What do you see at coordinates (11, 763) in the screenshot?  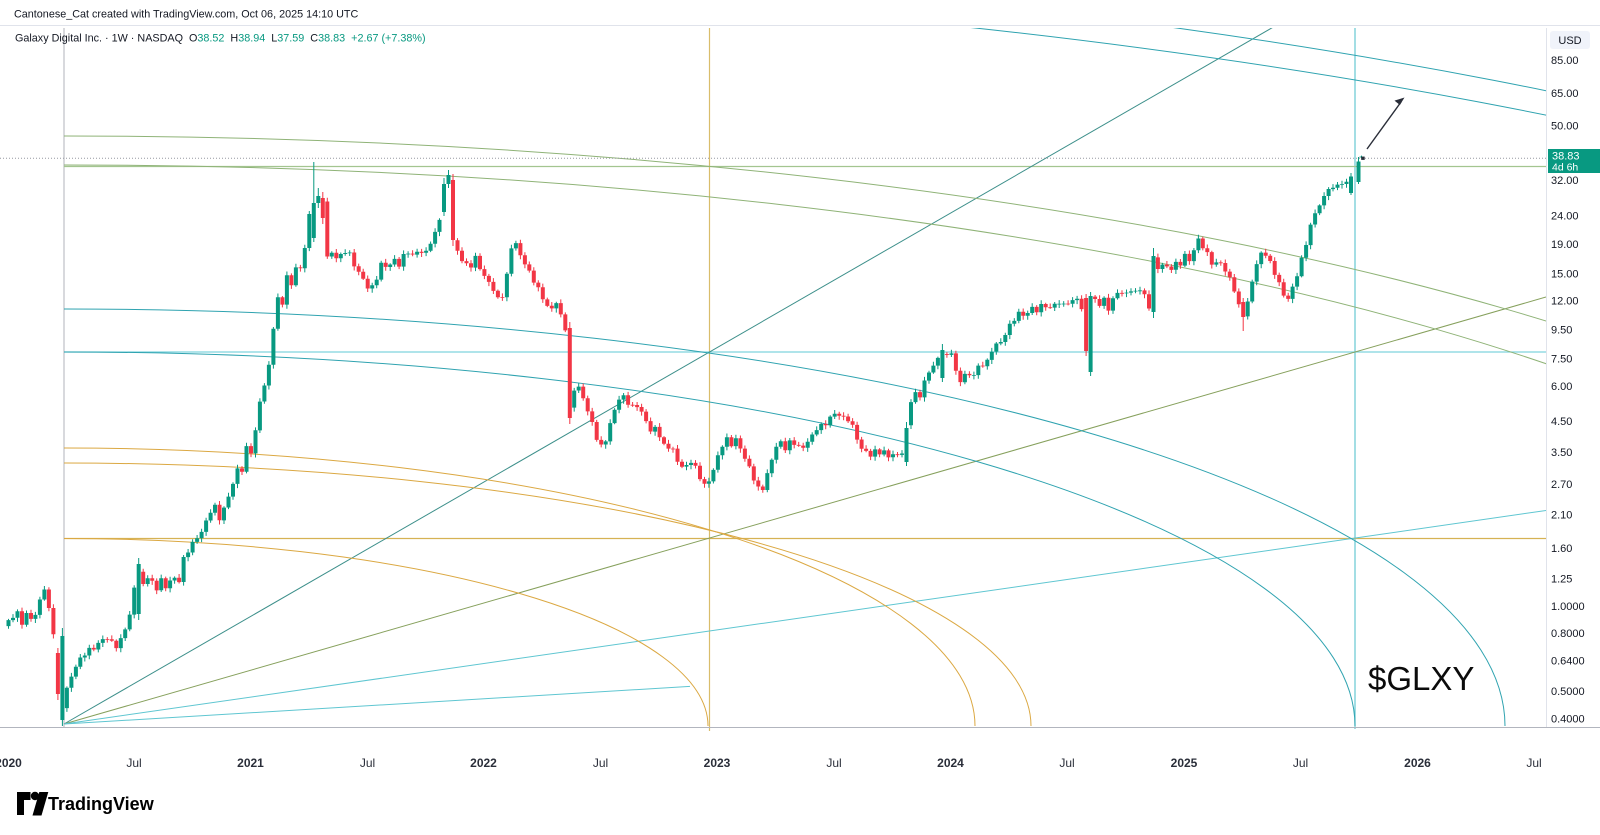 I see `svg-text: 2020` at bounding box center [11, 763].